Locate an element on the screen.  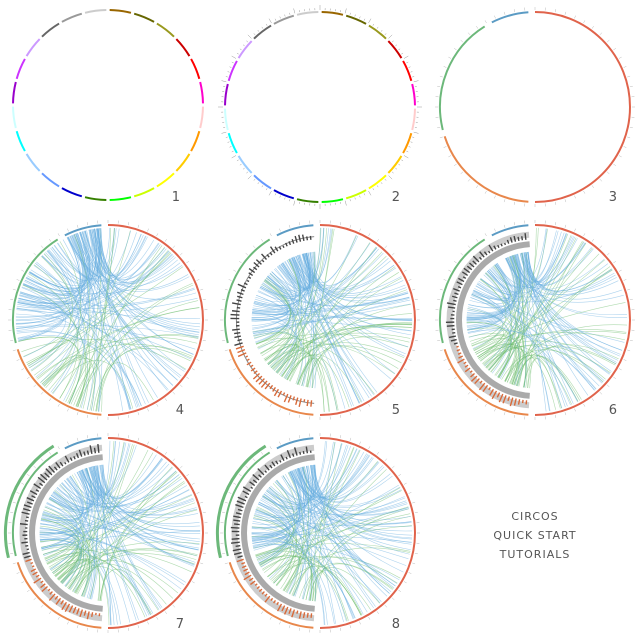
track is located at coordinates (241, 501).